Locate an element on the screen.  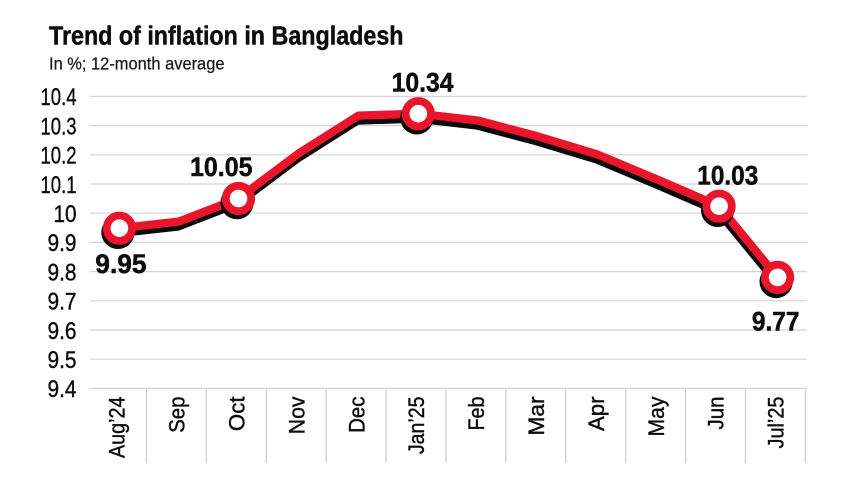
svg-text: May is located at coordinates (656, 416).